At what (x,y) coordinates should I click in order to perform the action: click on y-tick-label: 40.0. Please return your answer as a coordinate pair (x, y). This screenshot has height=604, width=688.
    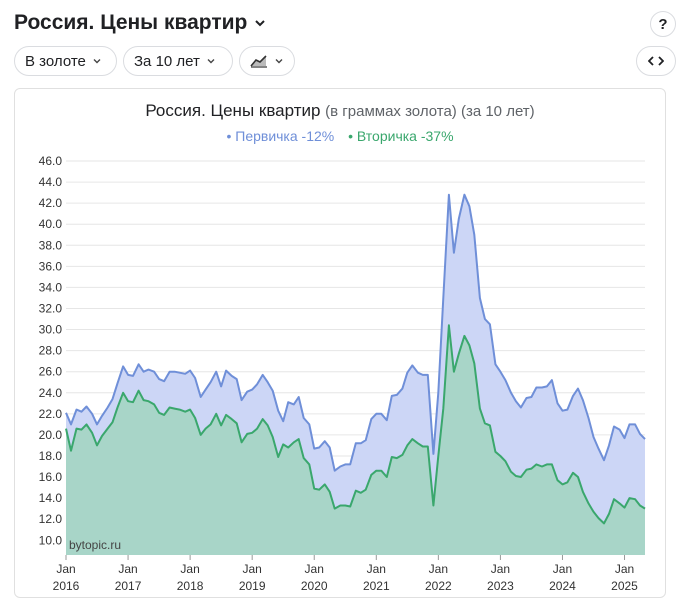
    Looking at the image, I should click on (51, 224).